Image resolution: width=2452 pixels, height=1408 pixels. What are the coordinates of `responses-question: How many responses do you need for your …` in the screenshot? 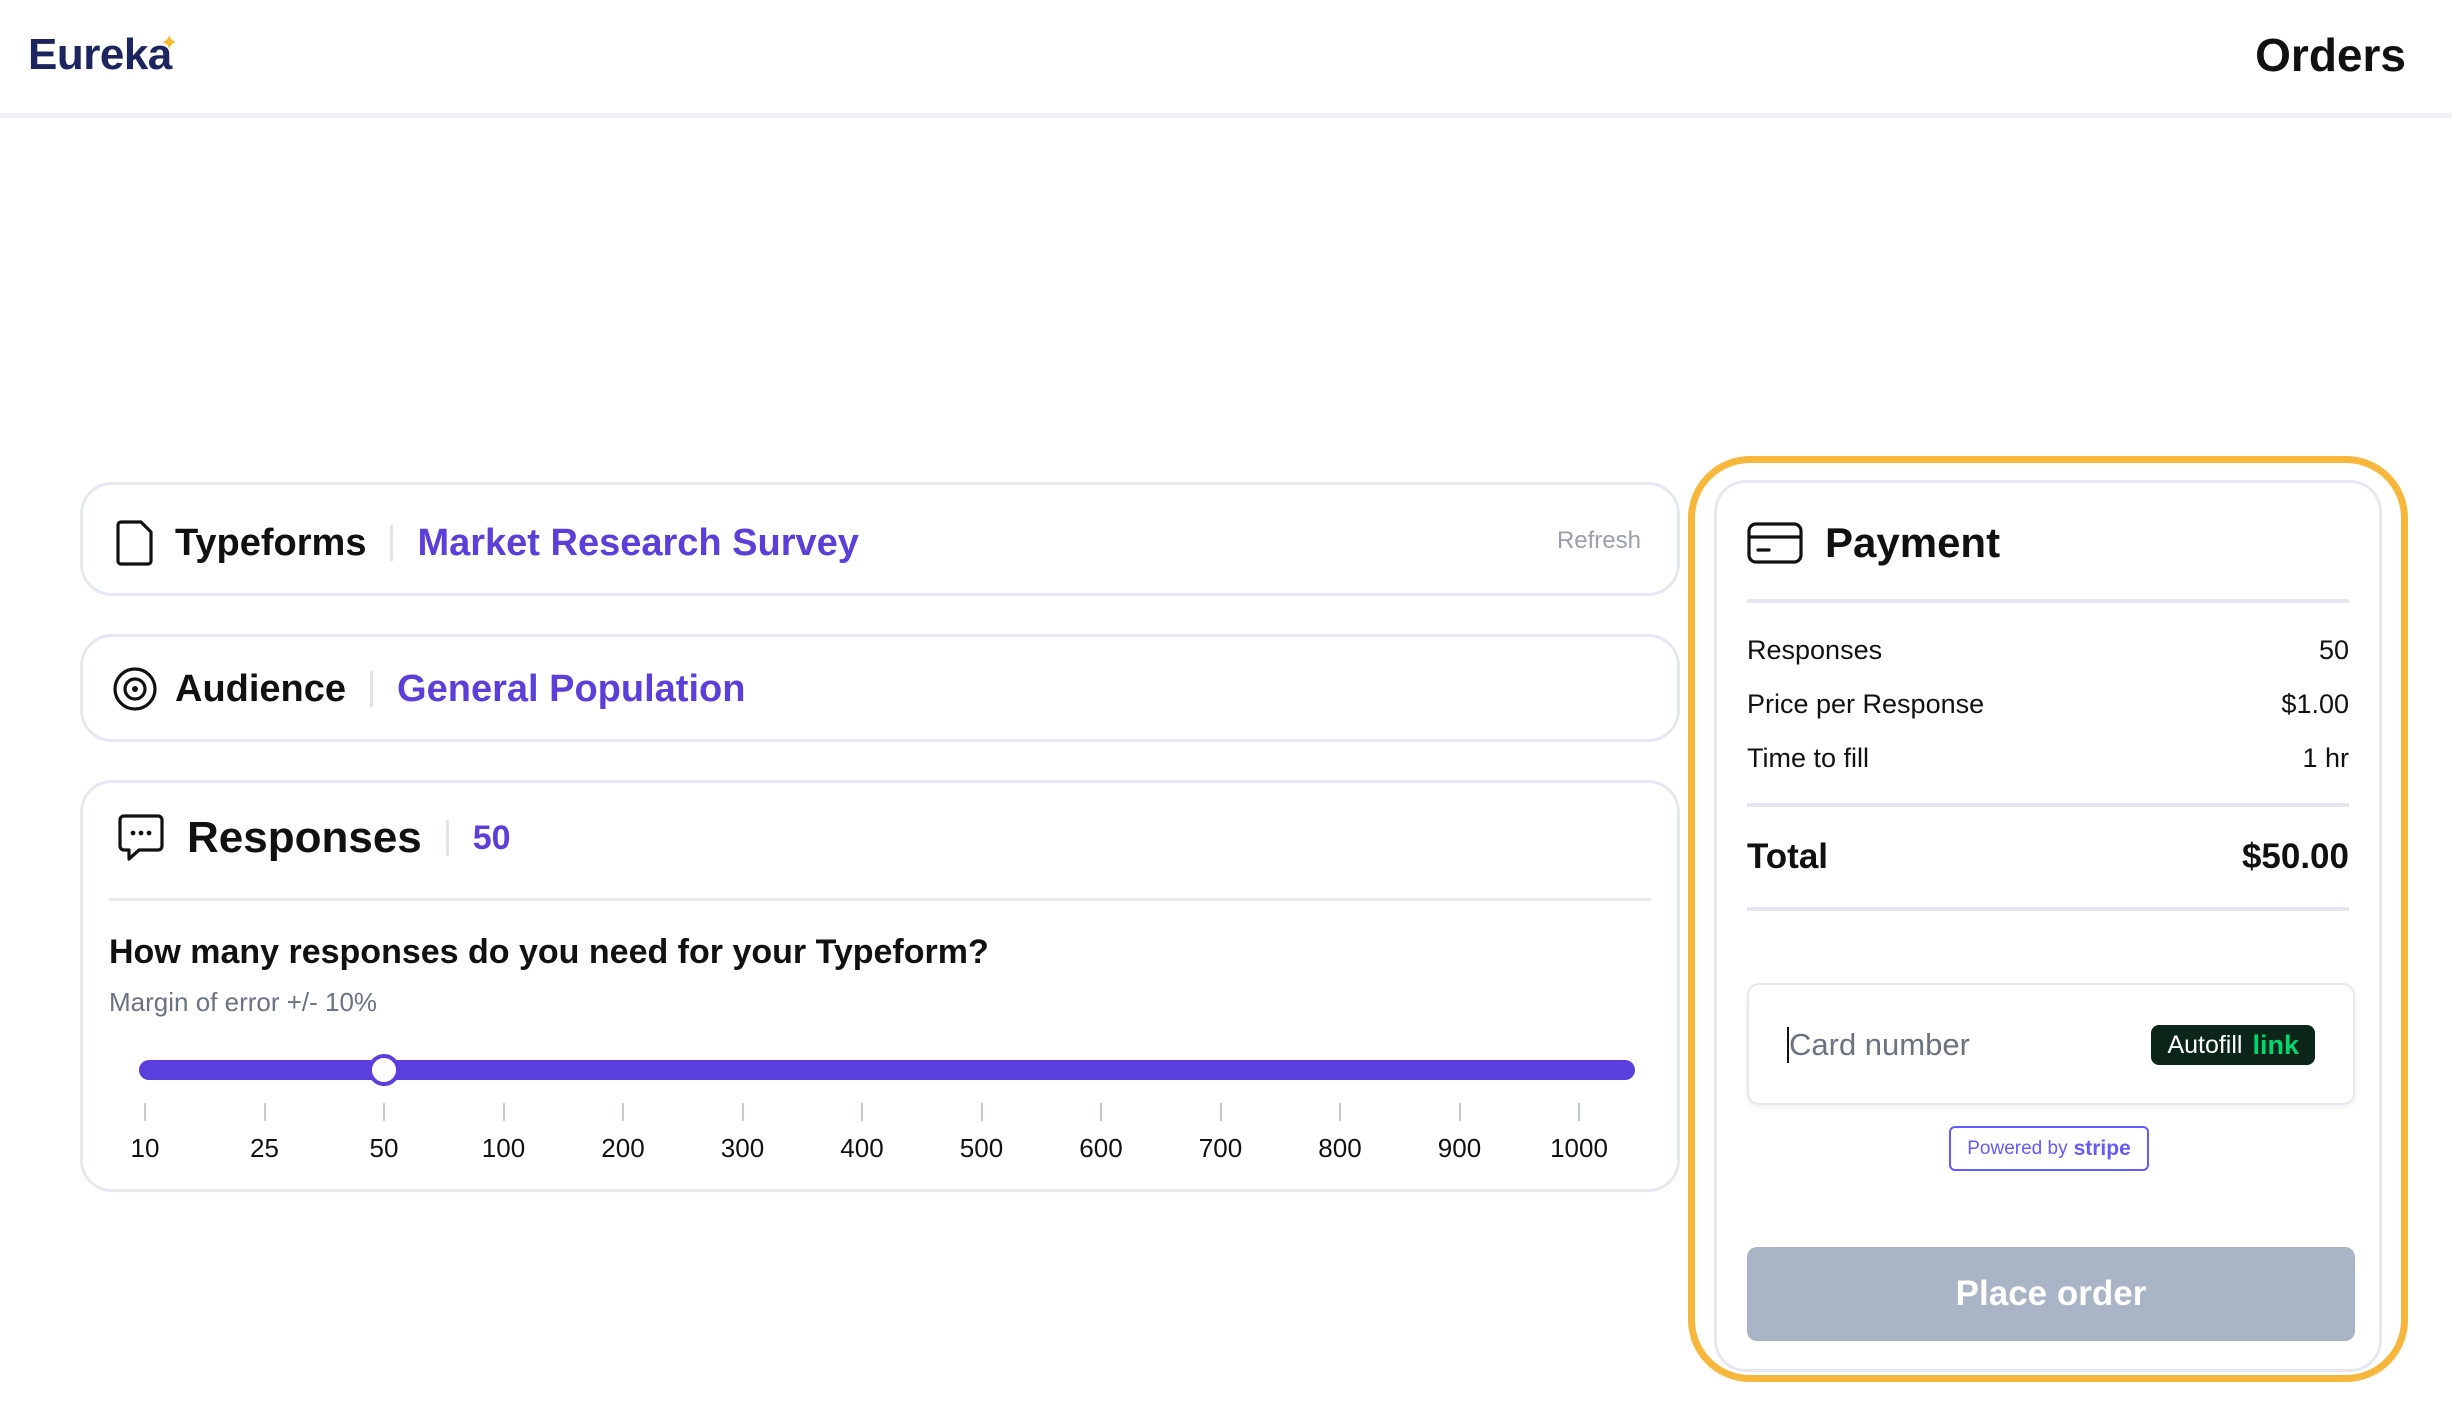 It's located at (549, 952).